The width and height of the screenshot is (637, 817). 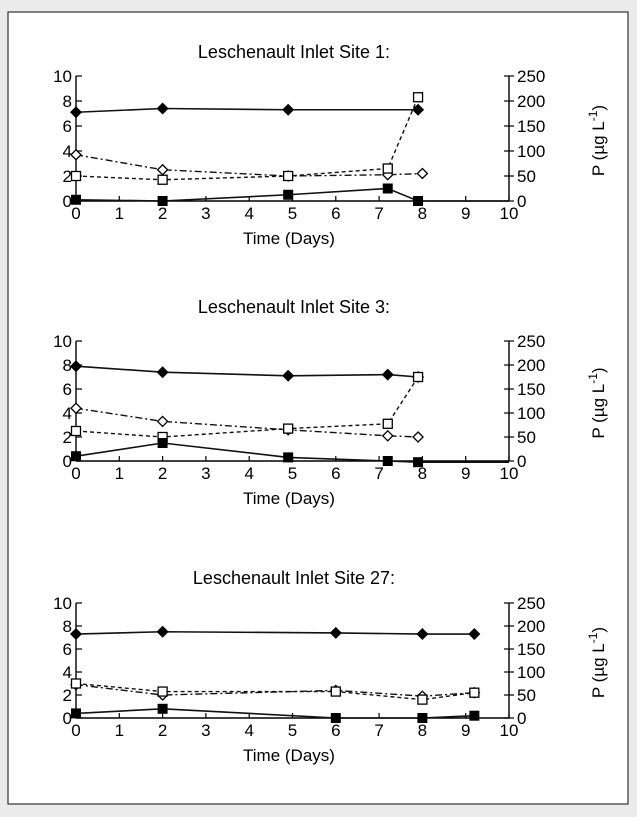 I want to click on y-left-tick-label: 4, so click(x=67, y=672).